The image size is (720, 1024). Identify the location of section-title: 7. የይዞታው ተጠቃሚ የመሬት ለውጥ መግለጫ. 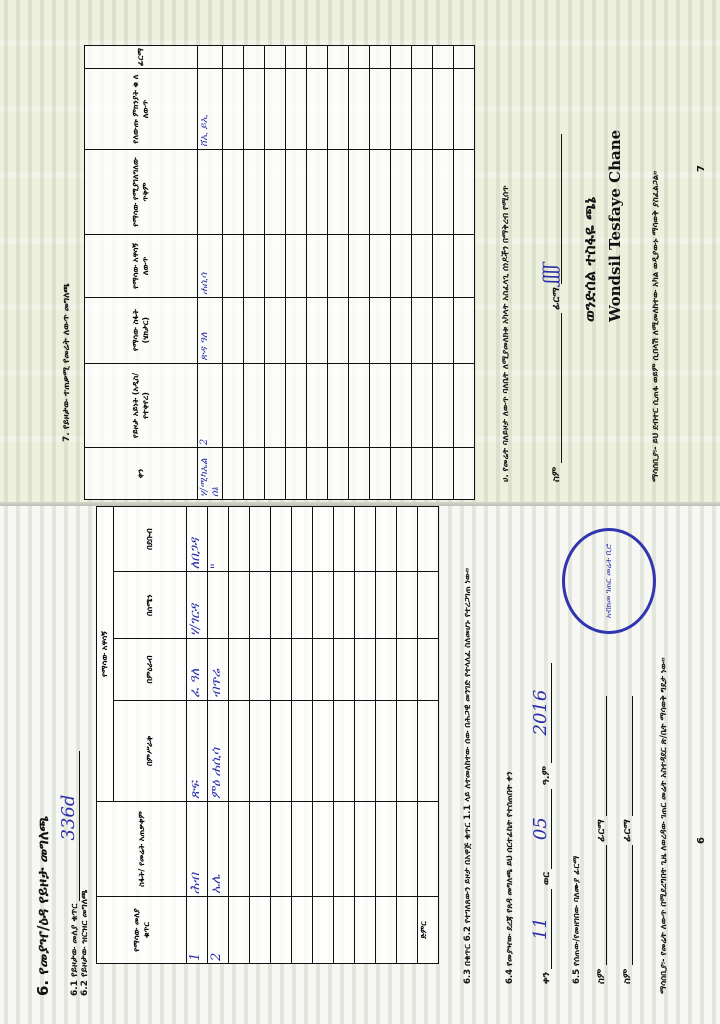
(67, 362).